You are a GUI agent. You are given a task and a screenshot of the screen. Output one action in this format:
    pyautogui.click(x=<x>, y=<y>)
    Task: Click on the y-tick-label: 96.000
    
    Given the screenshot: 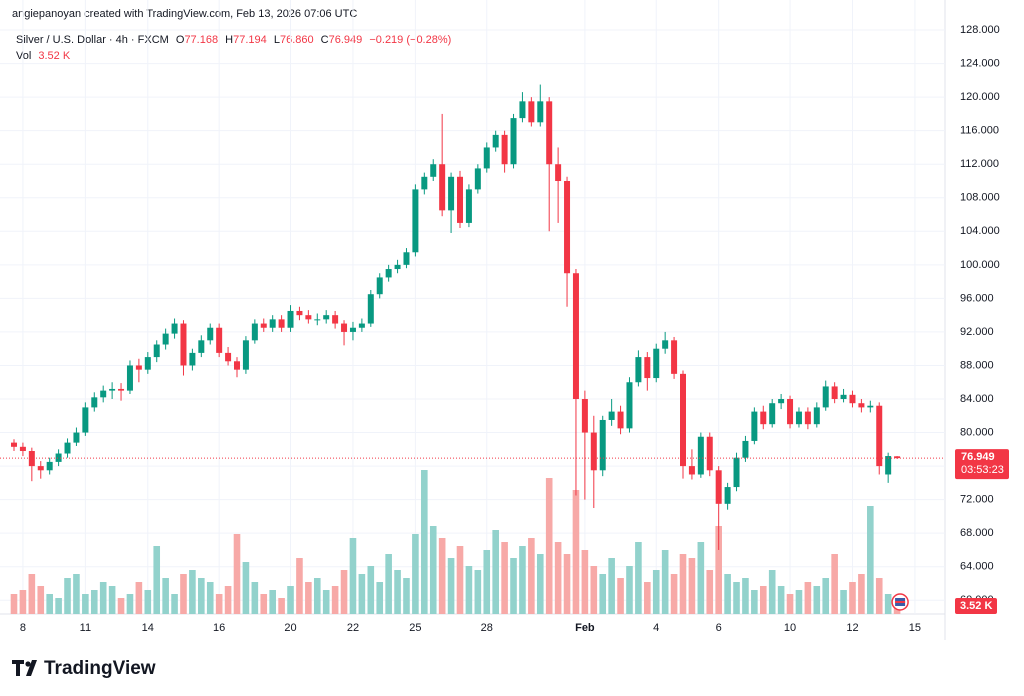 What is the action you would take?
    pyautogui.click(x=977, y=298)
    